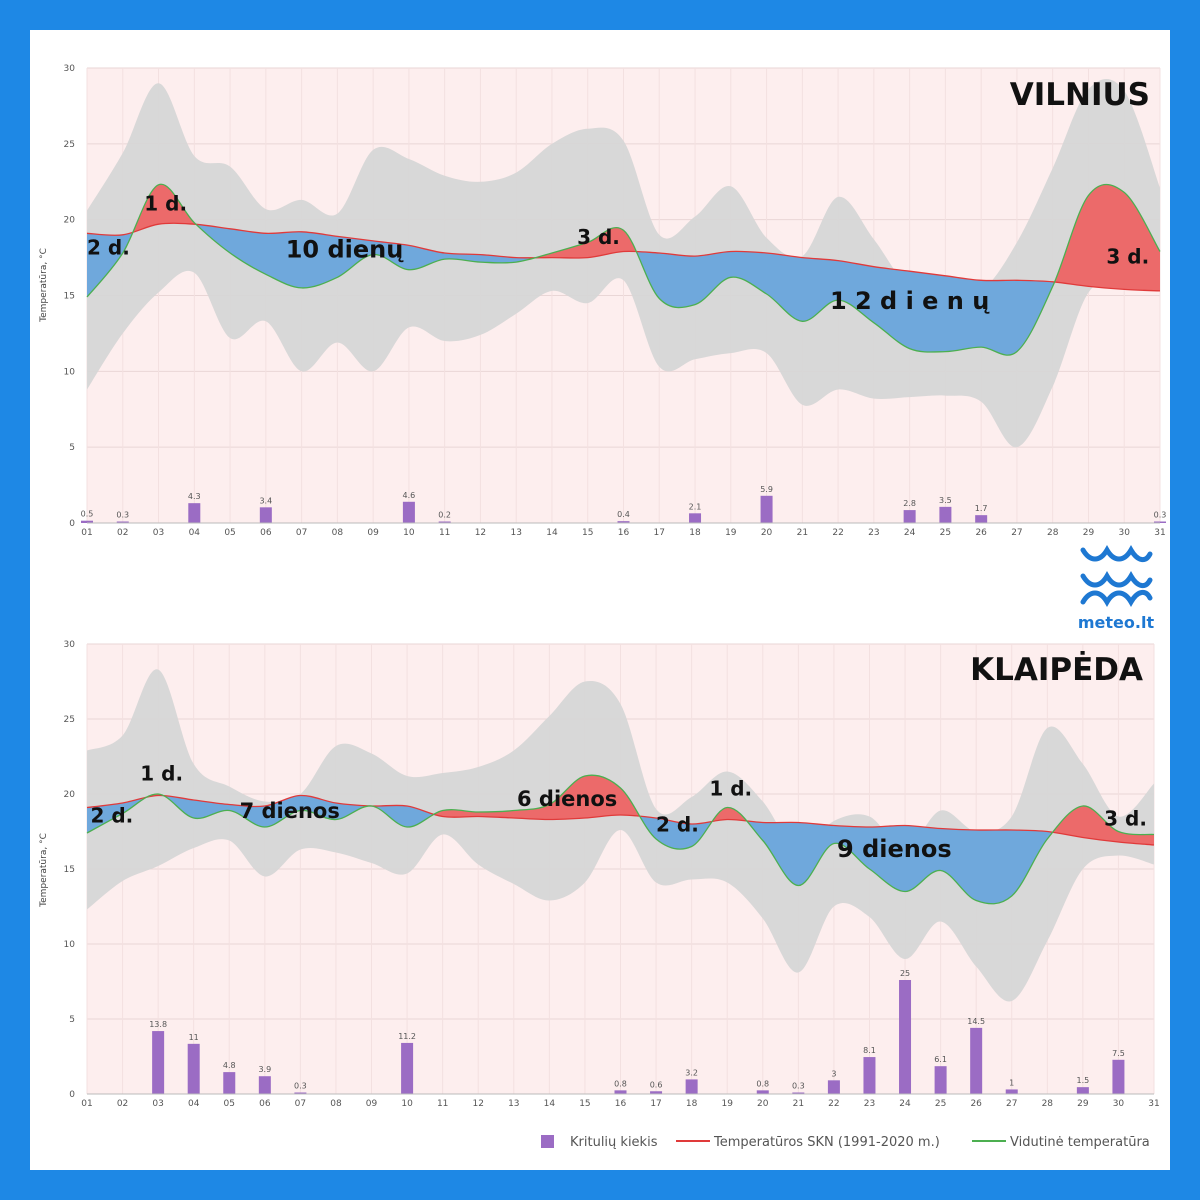  I want to click on x-tick-label: 12, so click(478, 1104).